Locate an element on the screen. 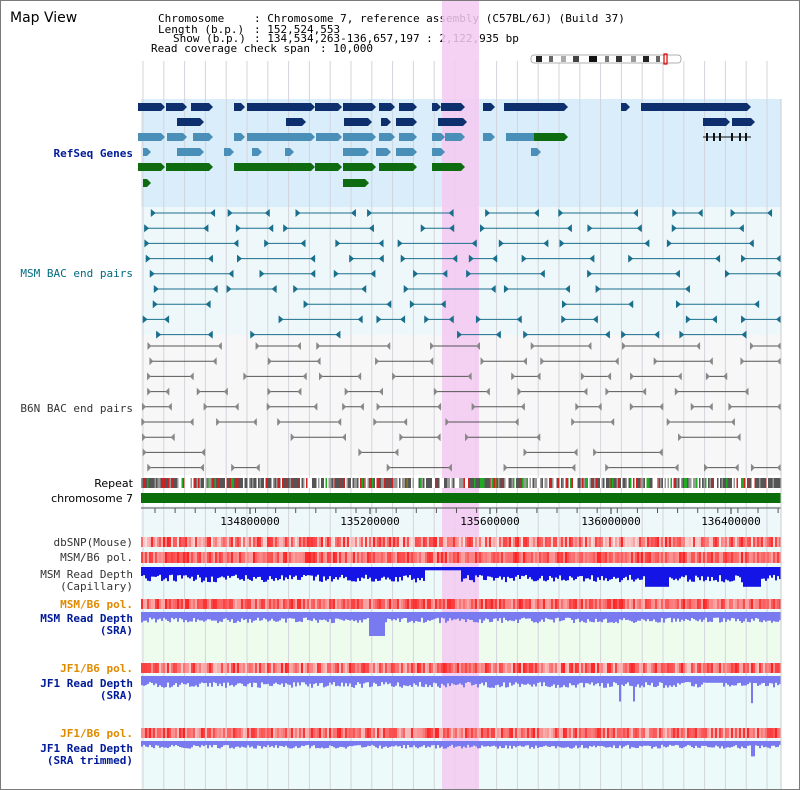  ruler-tick-label: 136000000 is located at coordinates (611, 521).